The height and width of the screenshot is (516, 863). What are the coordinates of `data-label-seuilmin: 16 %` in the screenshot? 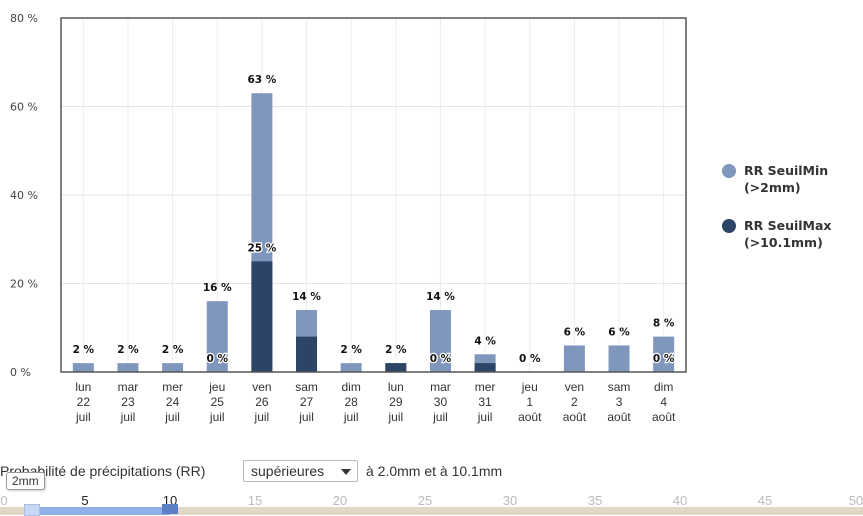 It's located at (217, 288).